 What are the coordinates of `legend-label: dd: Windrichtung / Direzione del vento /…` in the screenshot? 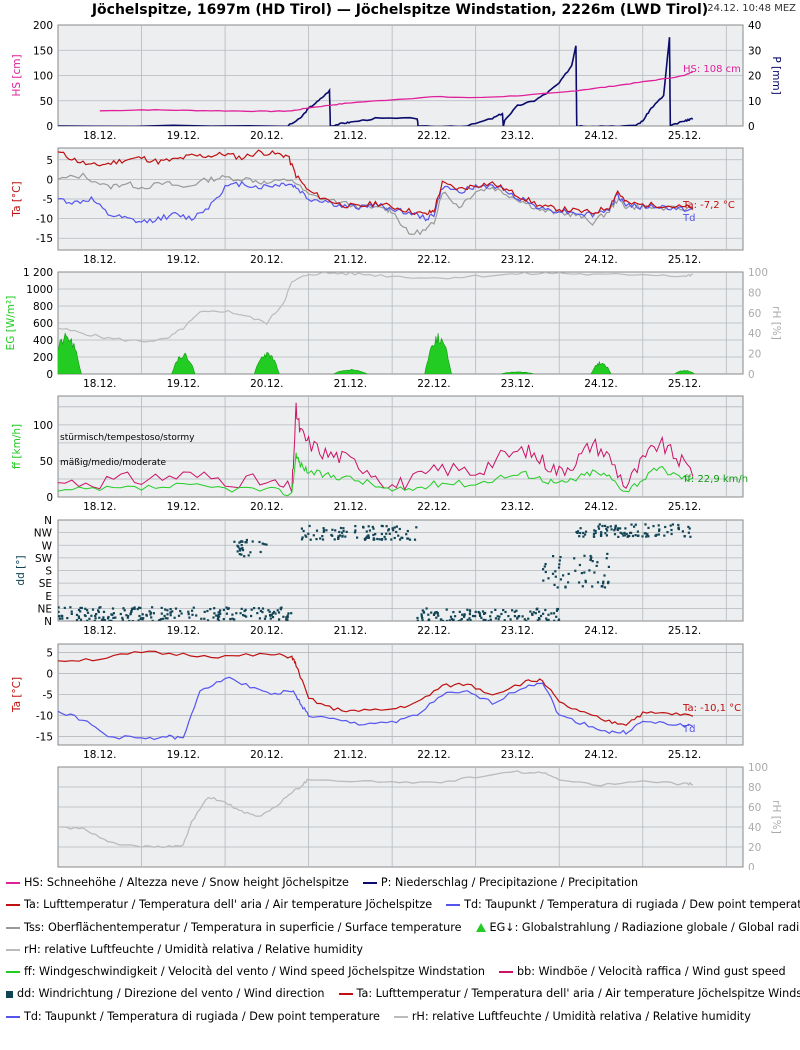 It's located at (171, 994).